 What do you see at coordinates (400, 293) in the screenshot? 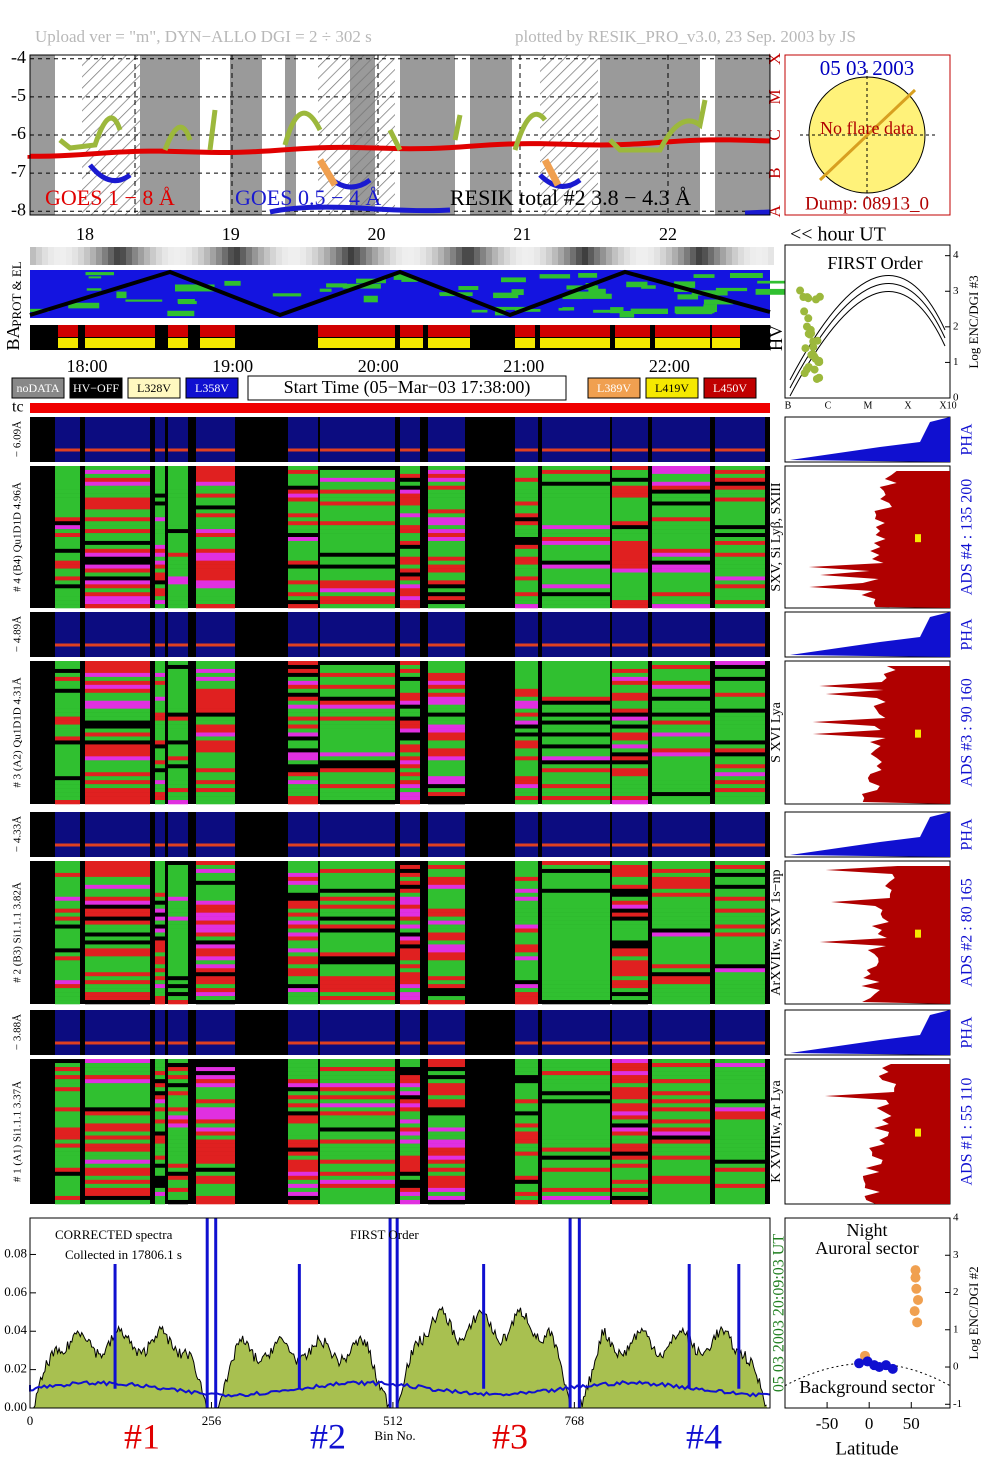
I see `orbit-track` at bounding box center [400, 293].